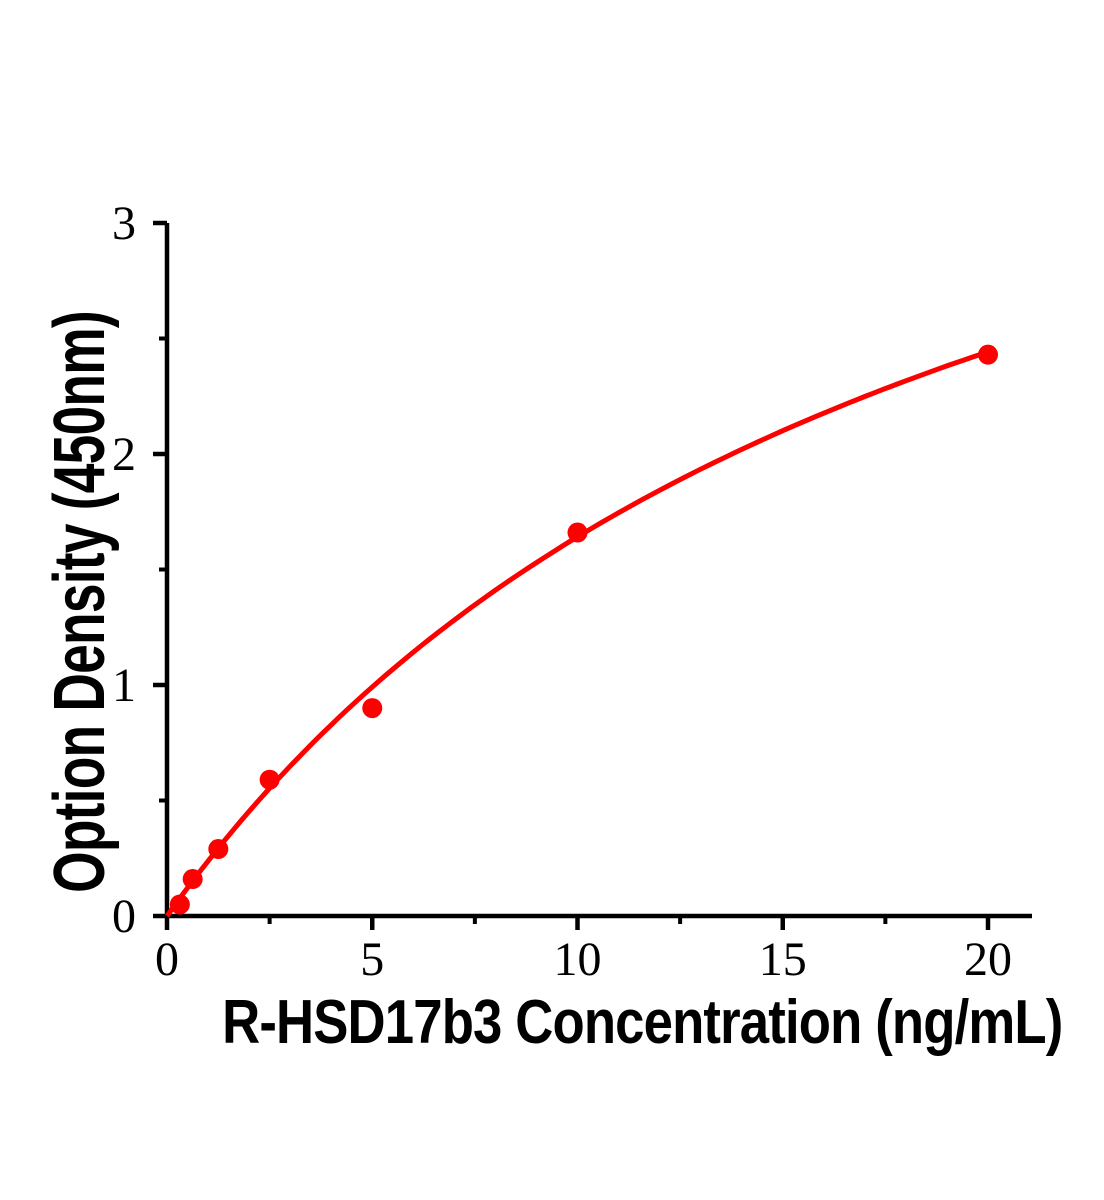 The width and height of the screenshot is (1104, 1200). What do you see at coordinates (124, 454) in the screenshot?
I see `y-tick-label: 2` at bounding box center [124, 454].